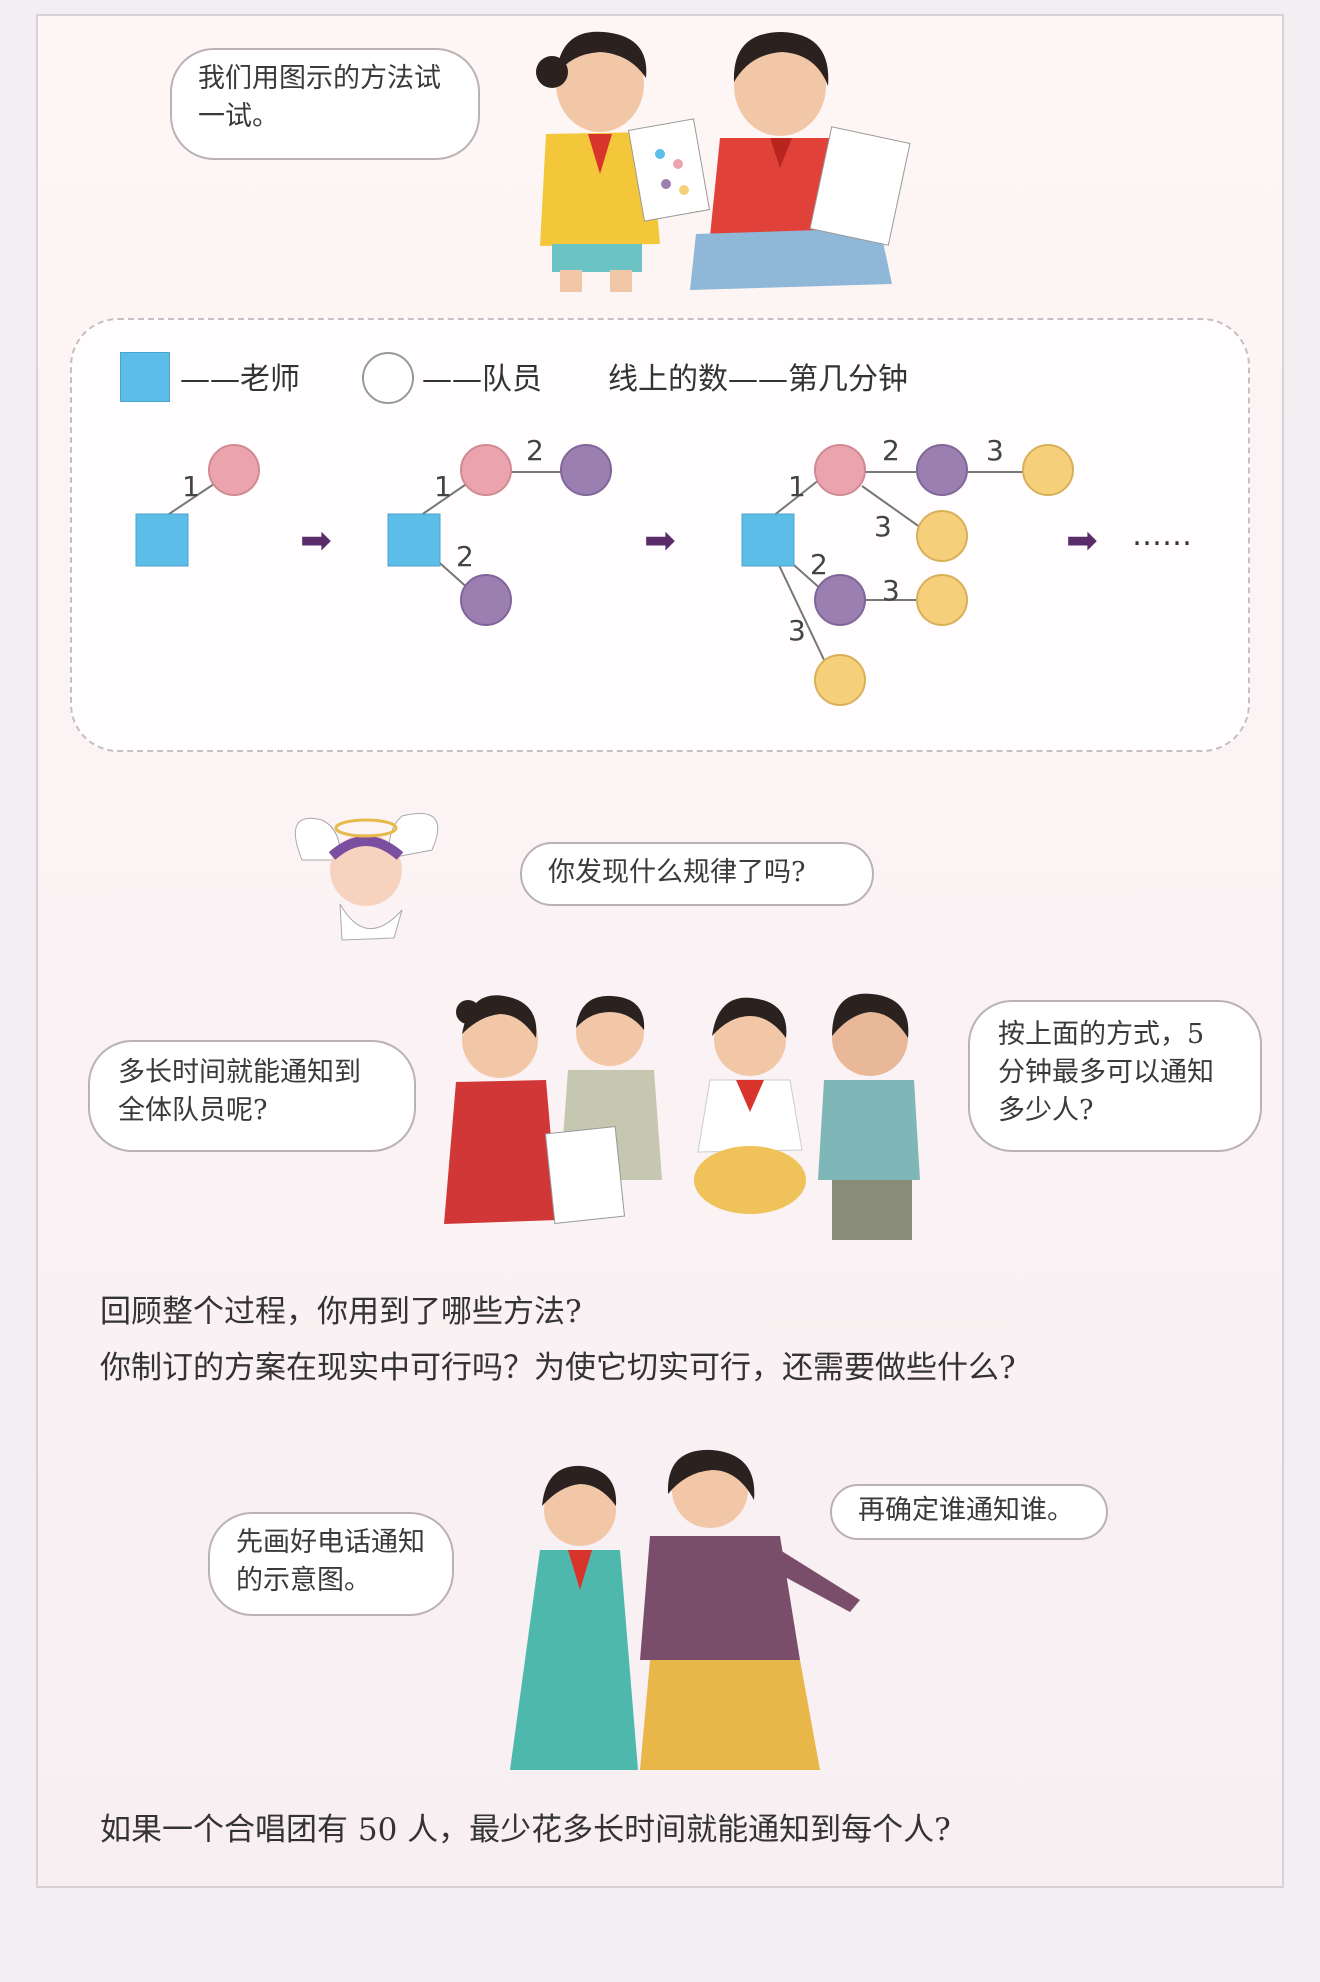  I want to click on speech-bubble-1: 我们用图示的方法试一试。, so click(325, 104).